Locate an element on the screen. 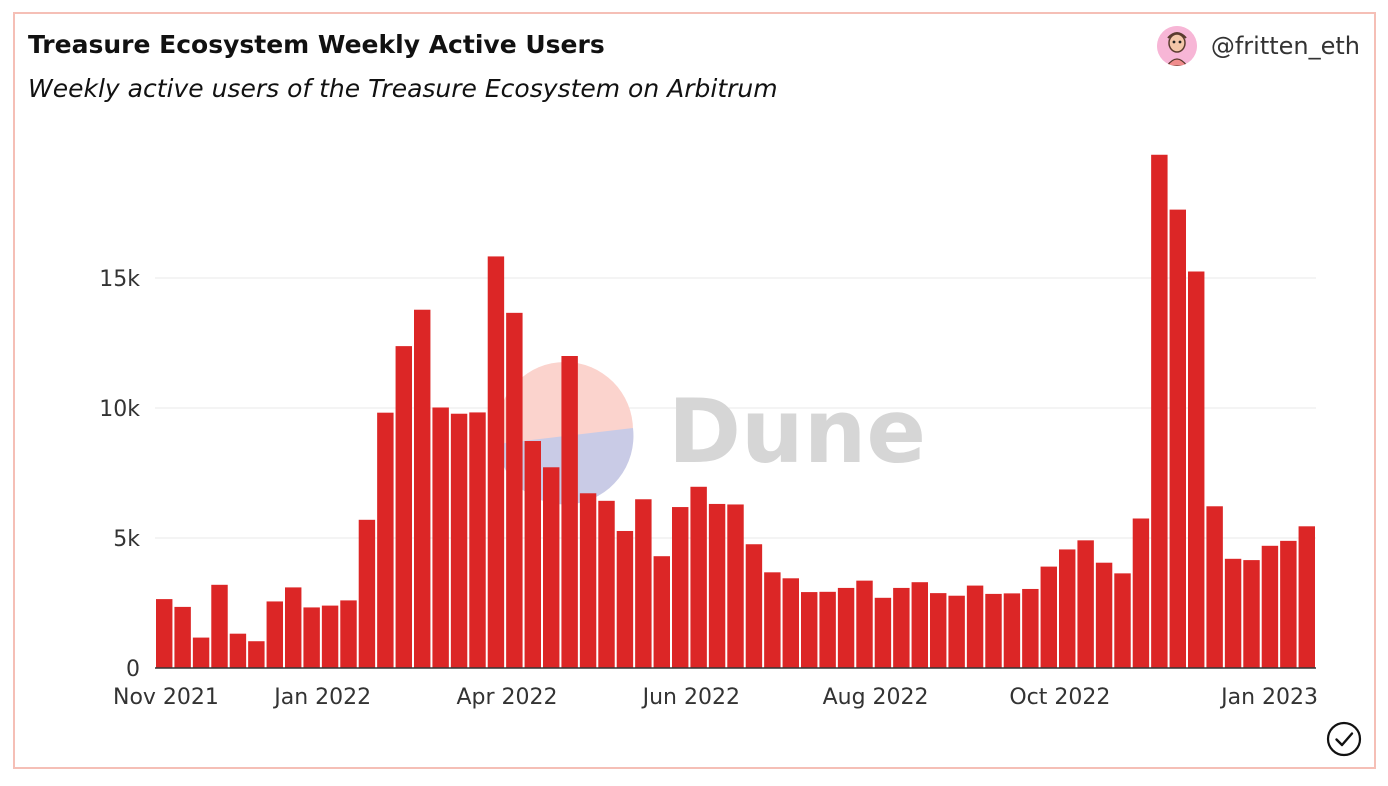 Image resolution: width=1388 pixels, height=786 pixels. x-tick-label: Aug 2022 is located at coordinates (876, 697).